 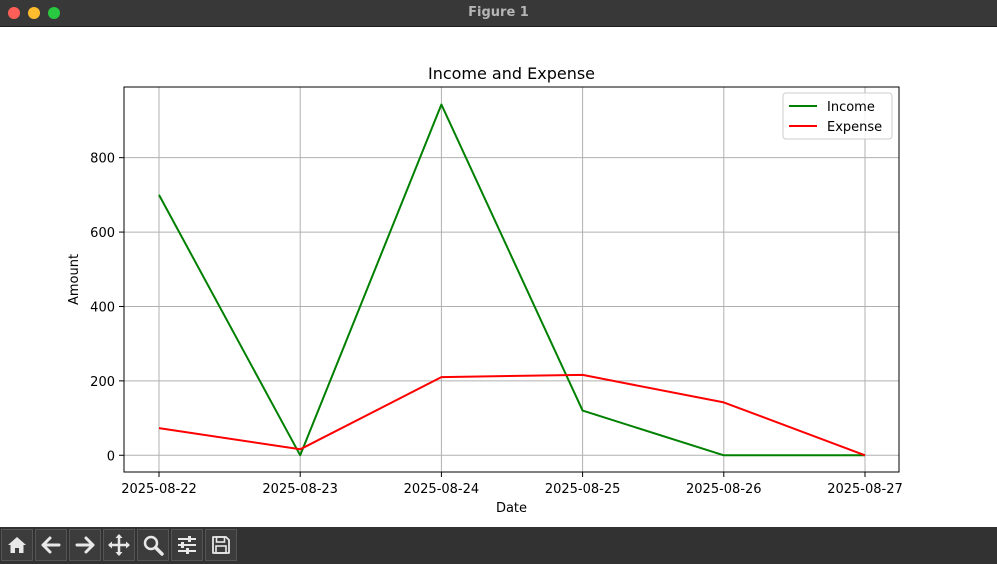 I want to click on back-button, so click(x=51, y=545).